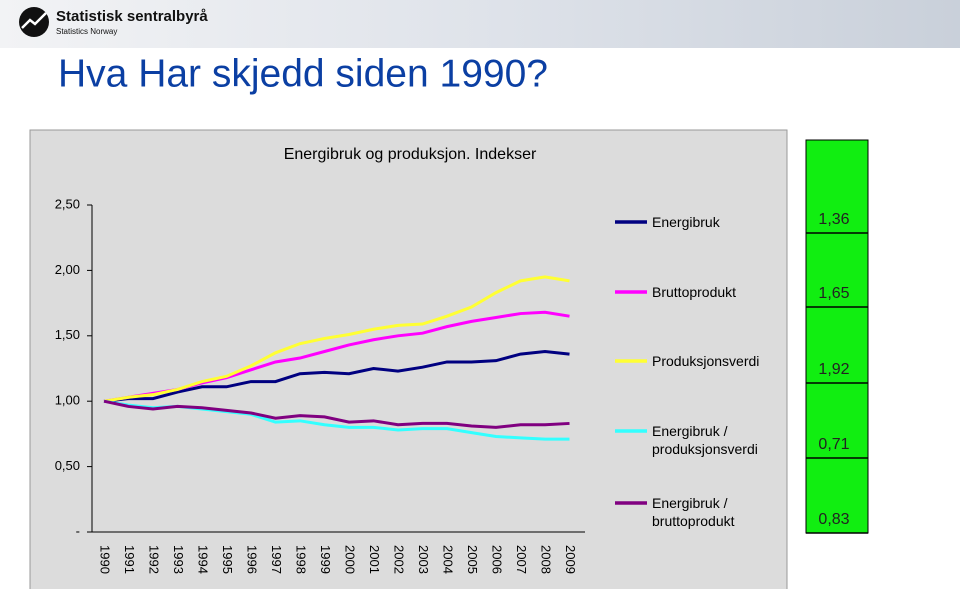 Image resolution: width=960 pixels, height=589 pixels. I want to click on summary-value: 1,92, so click(833, 369).